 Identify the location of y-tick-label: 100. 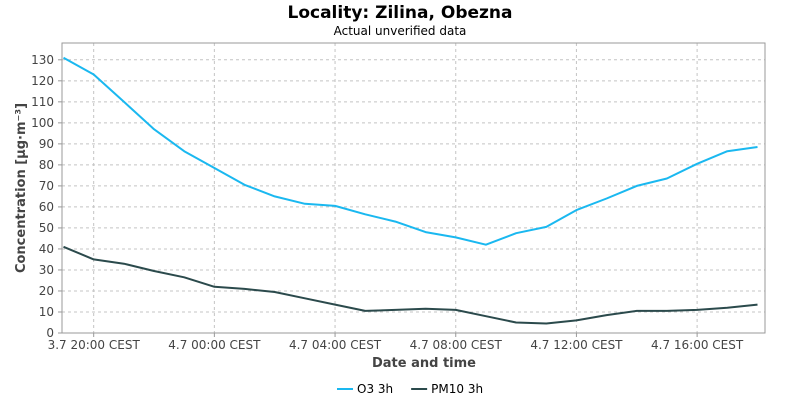
(42, 123).